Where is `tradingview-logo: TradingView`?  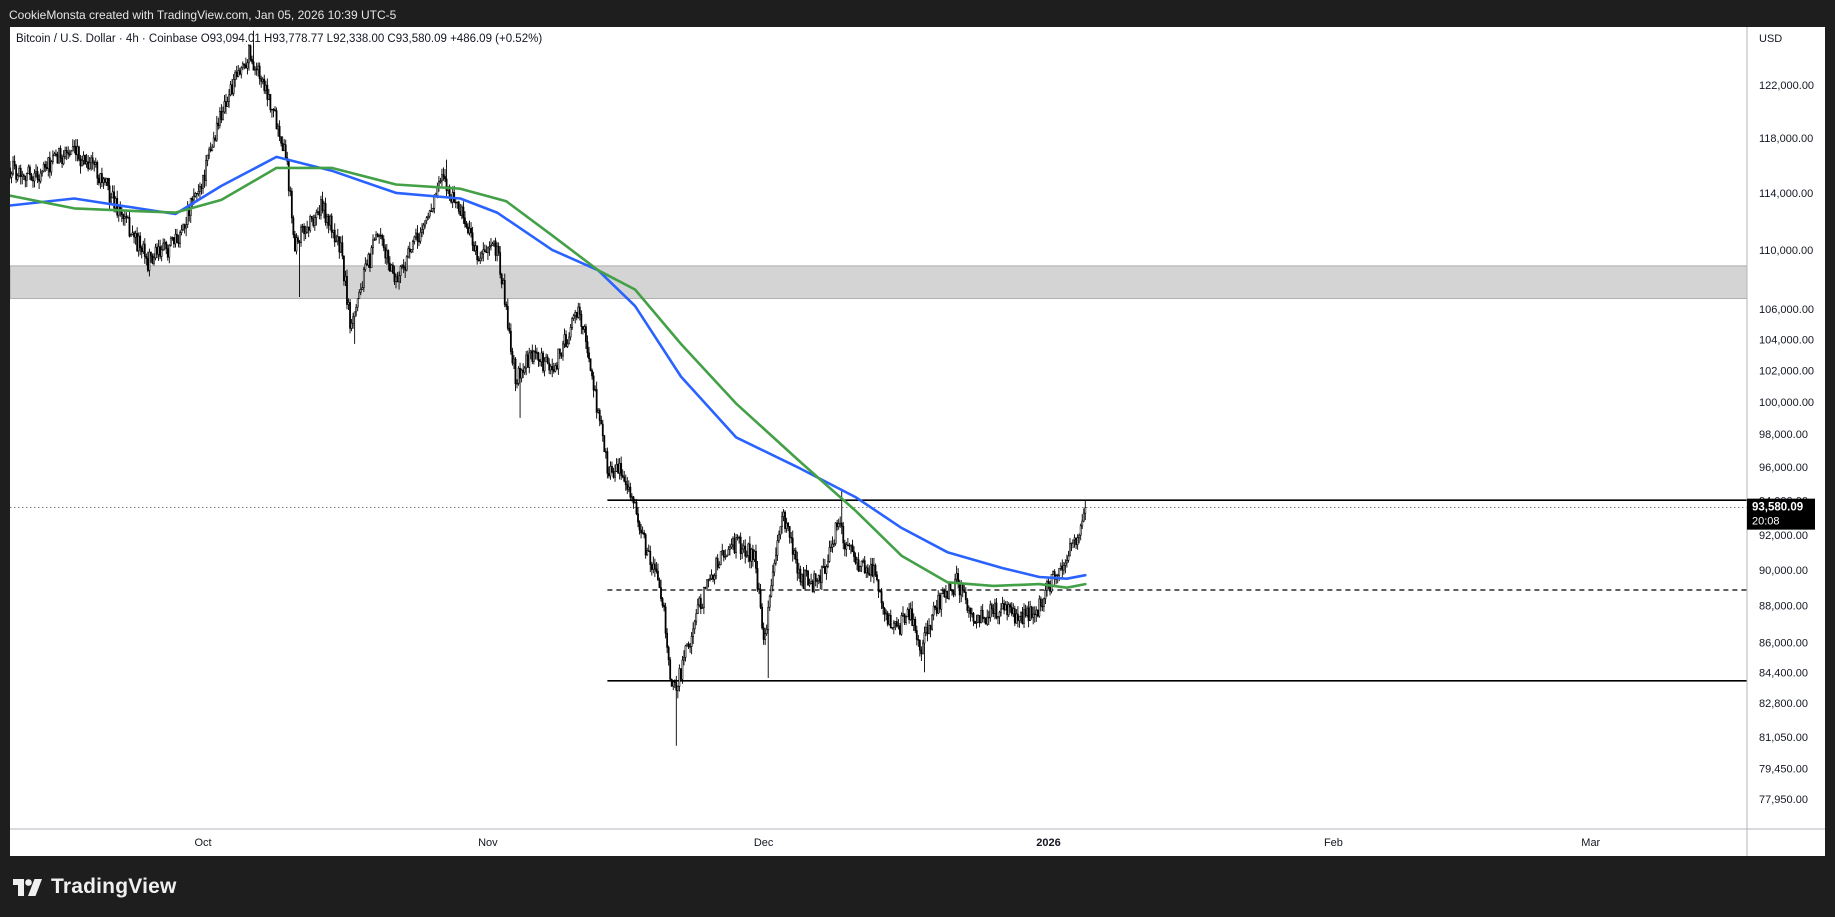 tradingview-logo: TradingView is located at coordinates (95, 887).